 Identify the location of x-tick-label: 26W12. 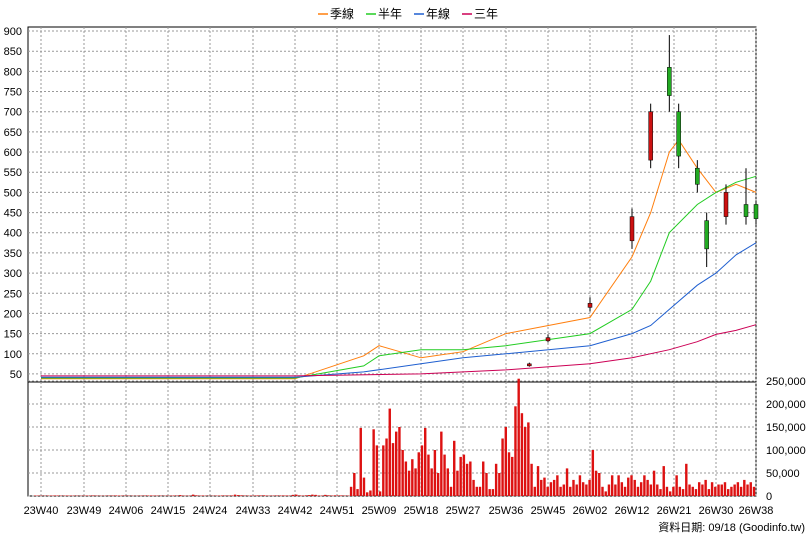
(632, 511).